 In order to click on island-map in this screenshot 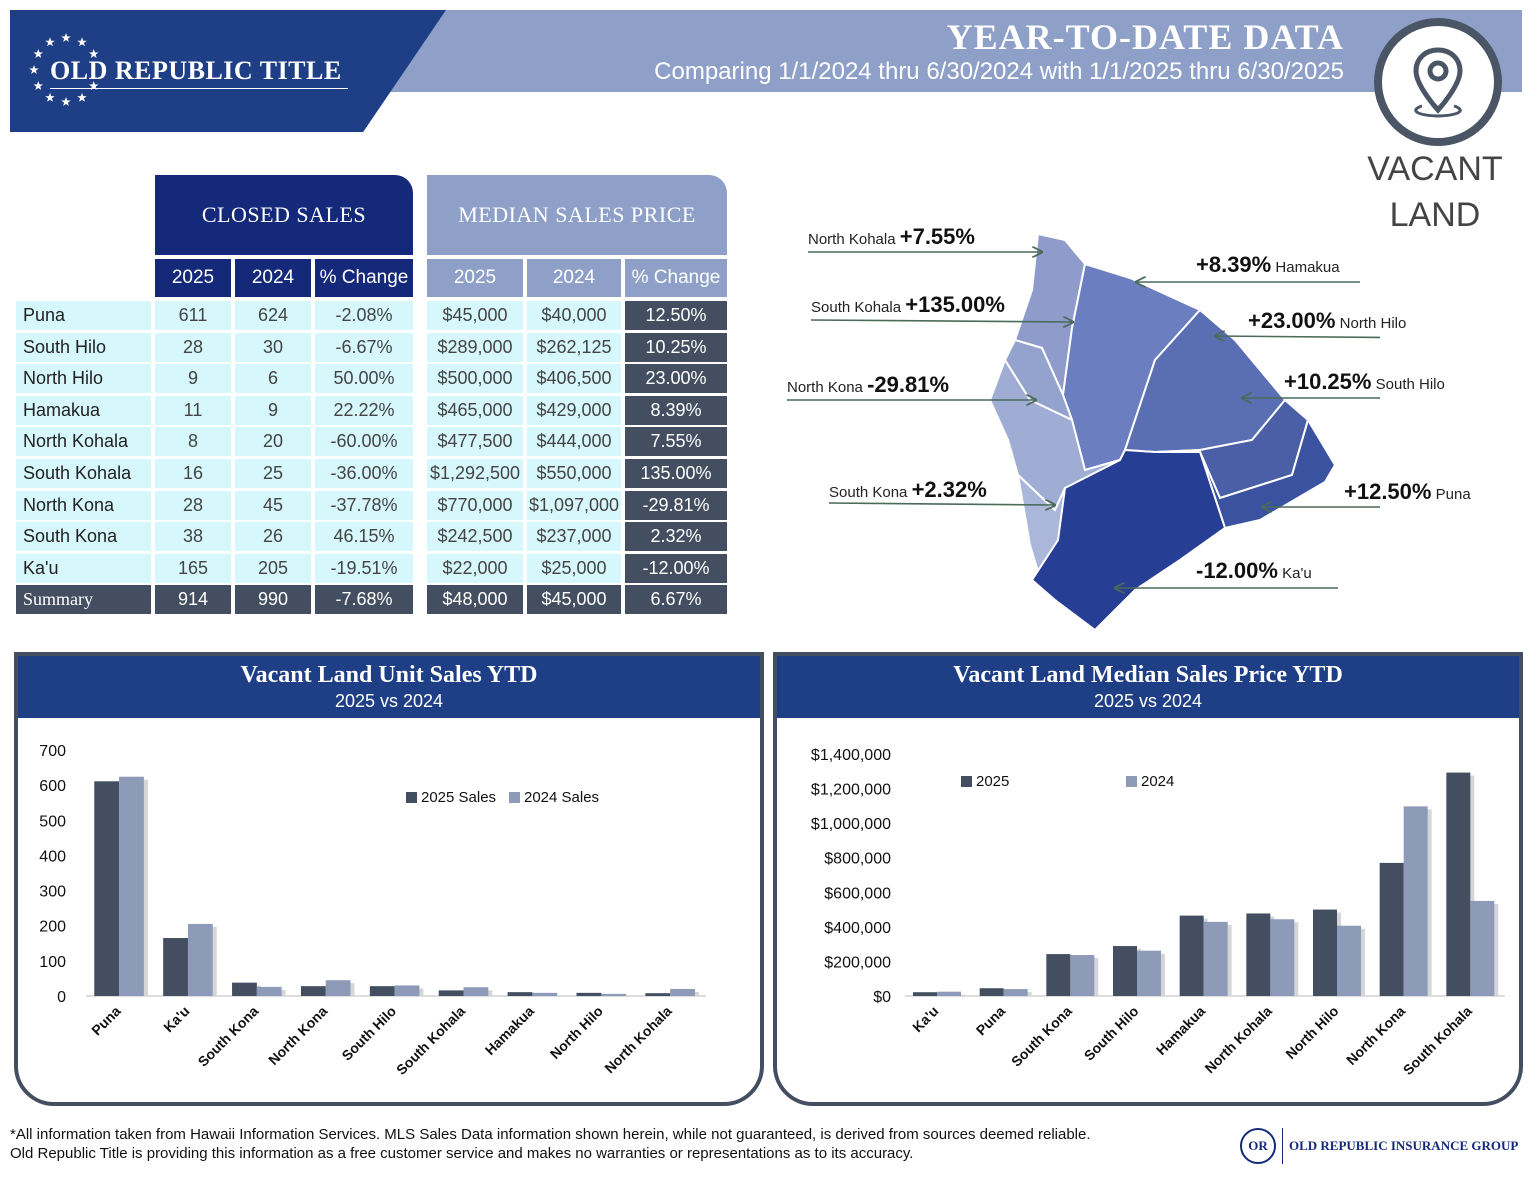, I will do `click(1083, 432)`.